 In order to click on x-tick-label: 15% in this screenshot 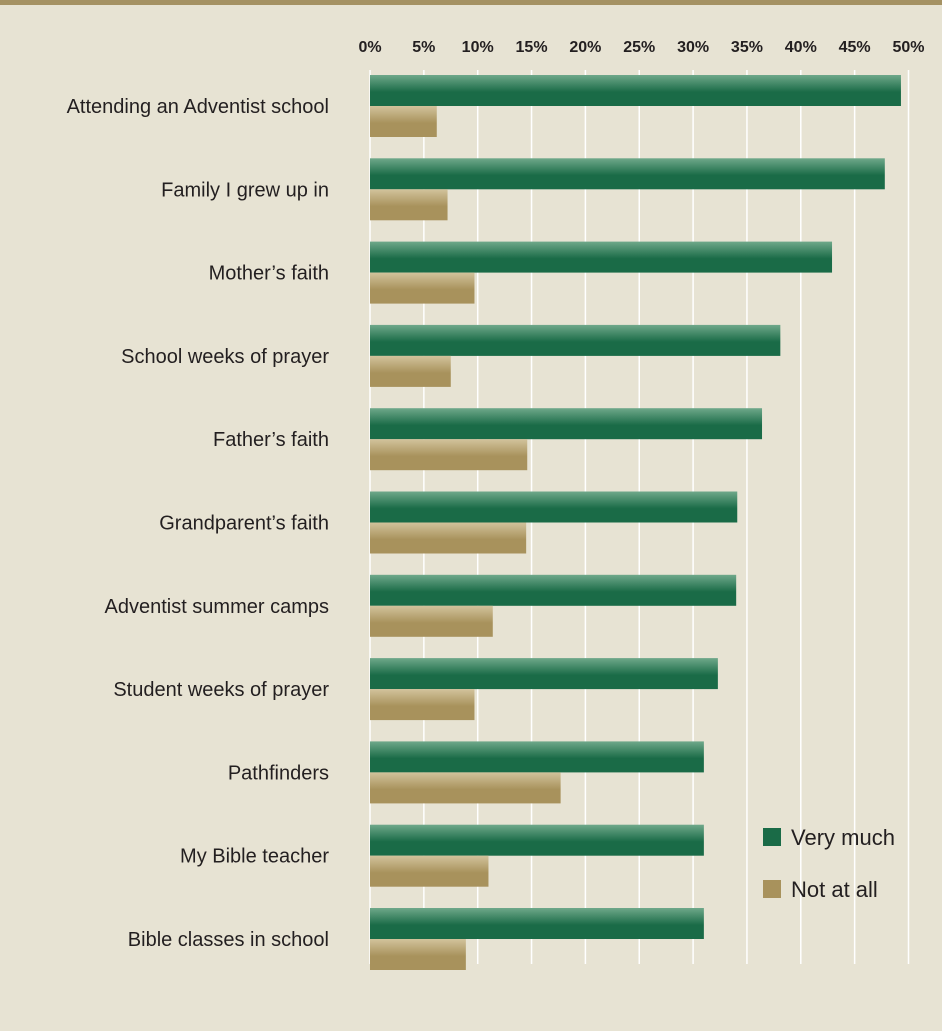, I will do `click(532, 47)`.